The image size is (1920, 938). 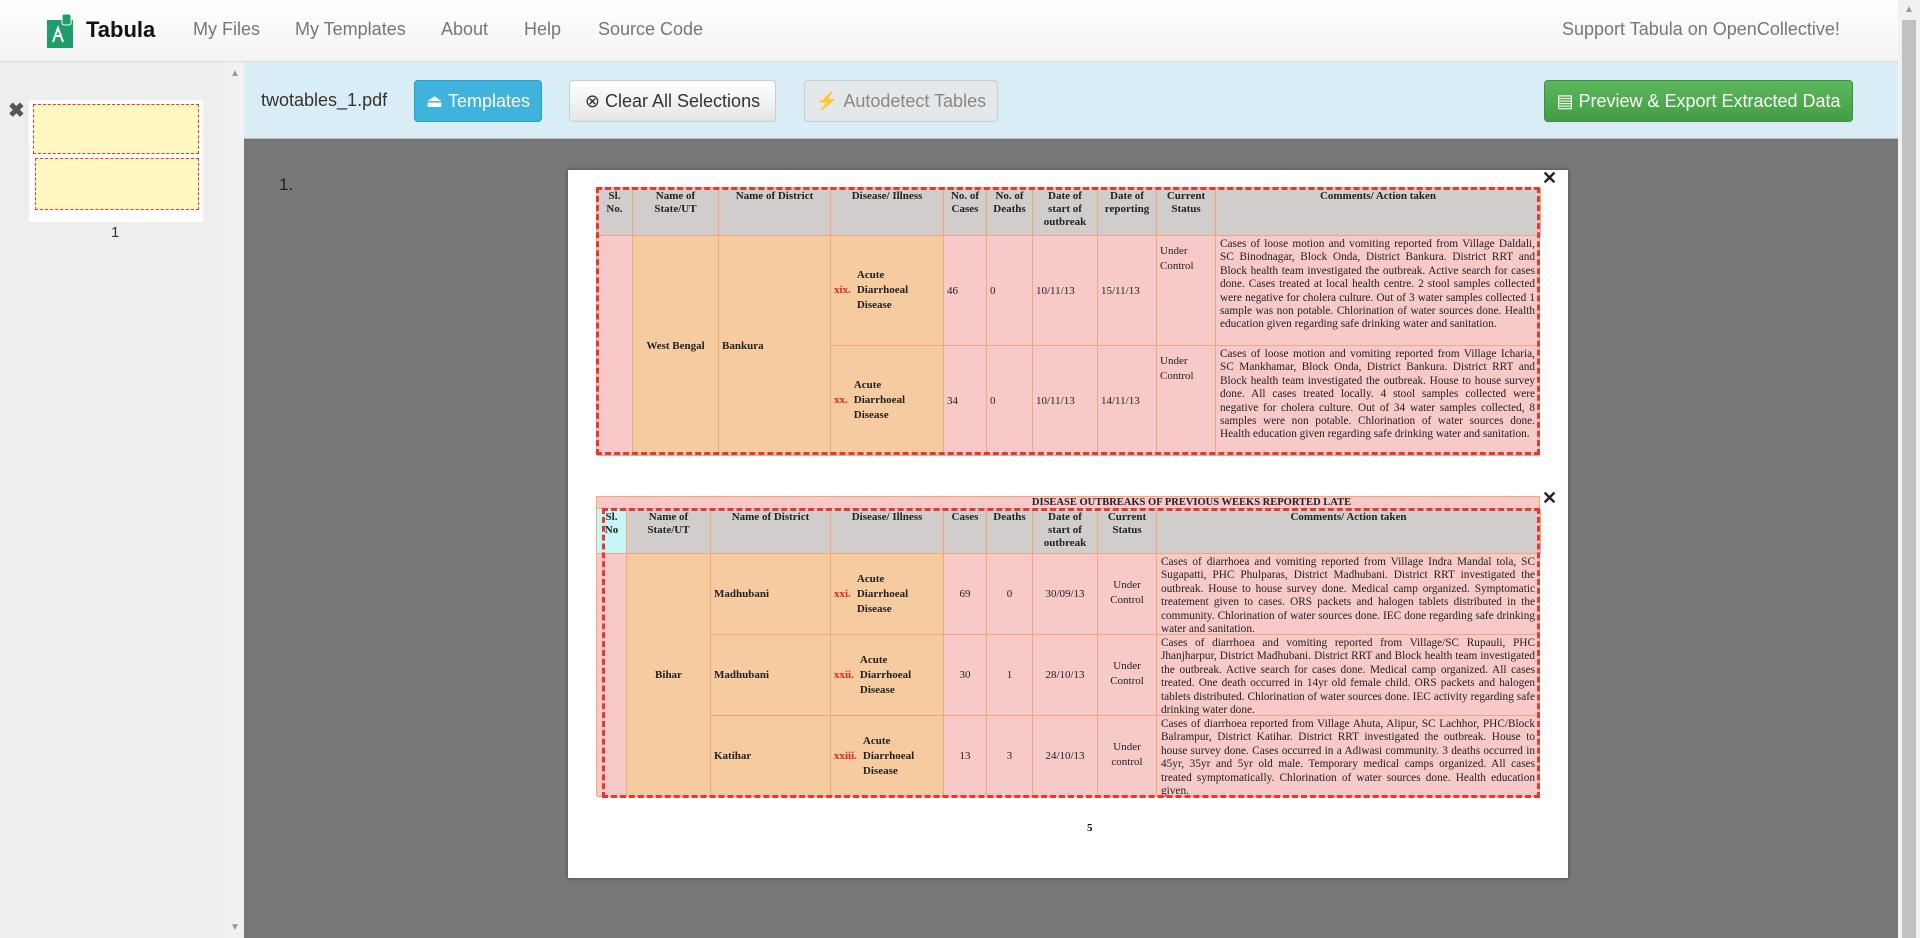 What do you see at coordinates (965, 401) in the screenshot?
I see `cases-cell: 34` at bounding box center [965, 401].